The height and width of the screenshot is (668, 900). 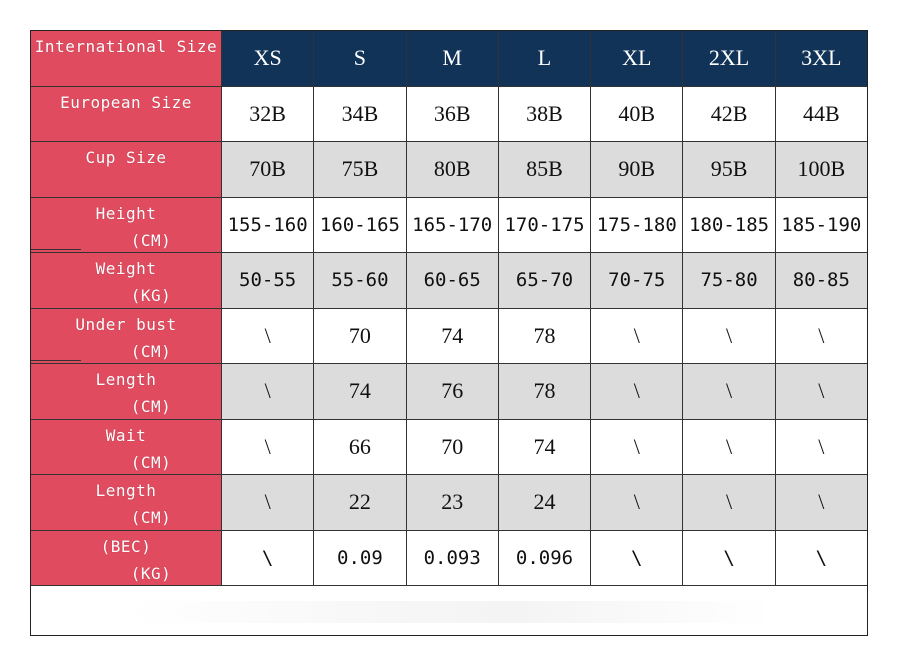 What do you see at coordinates (545, 557) in the screenshot?
I see `table-cell: 0.096` at bounding box center [545, 557].